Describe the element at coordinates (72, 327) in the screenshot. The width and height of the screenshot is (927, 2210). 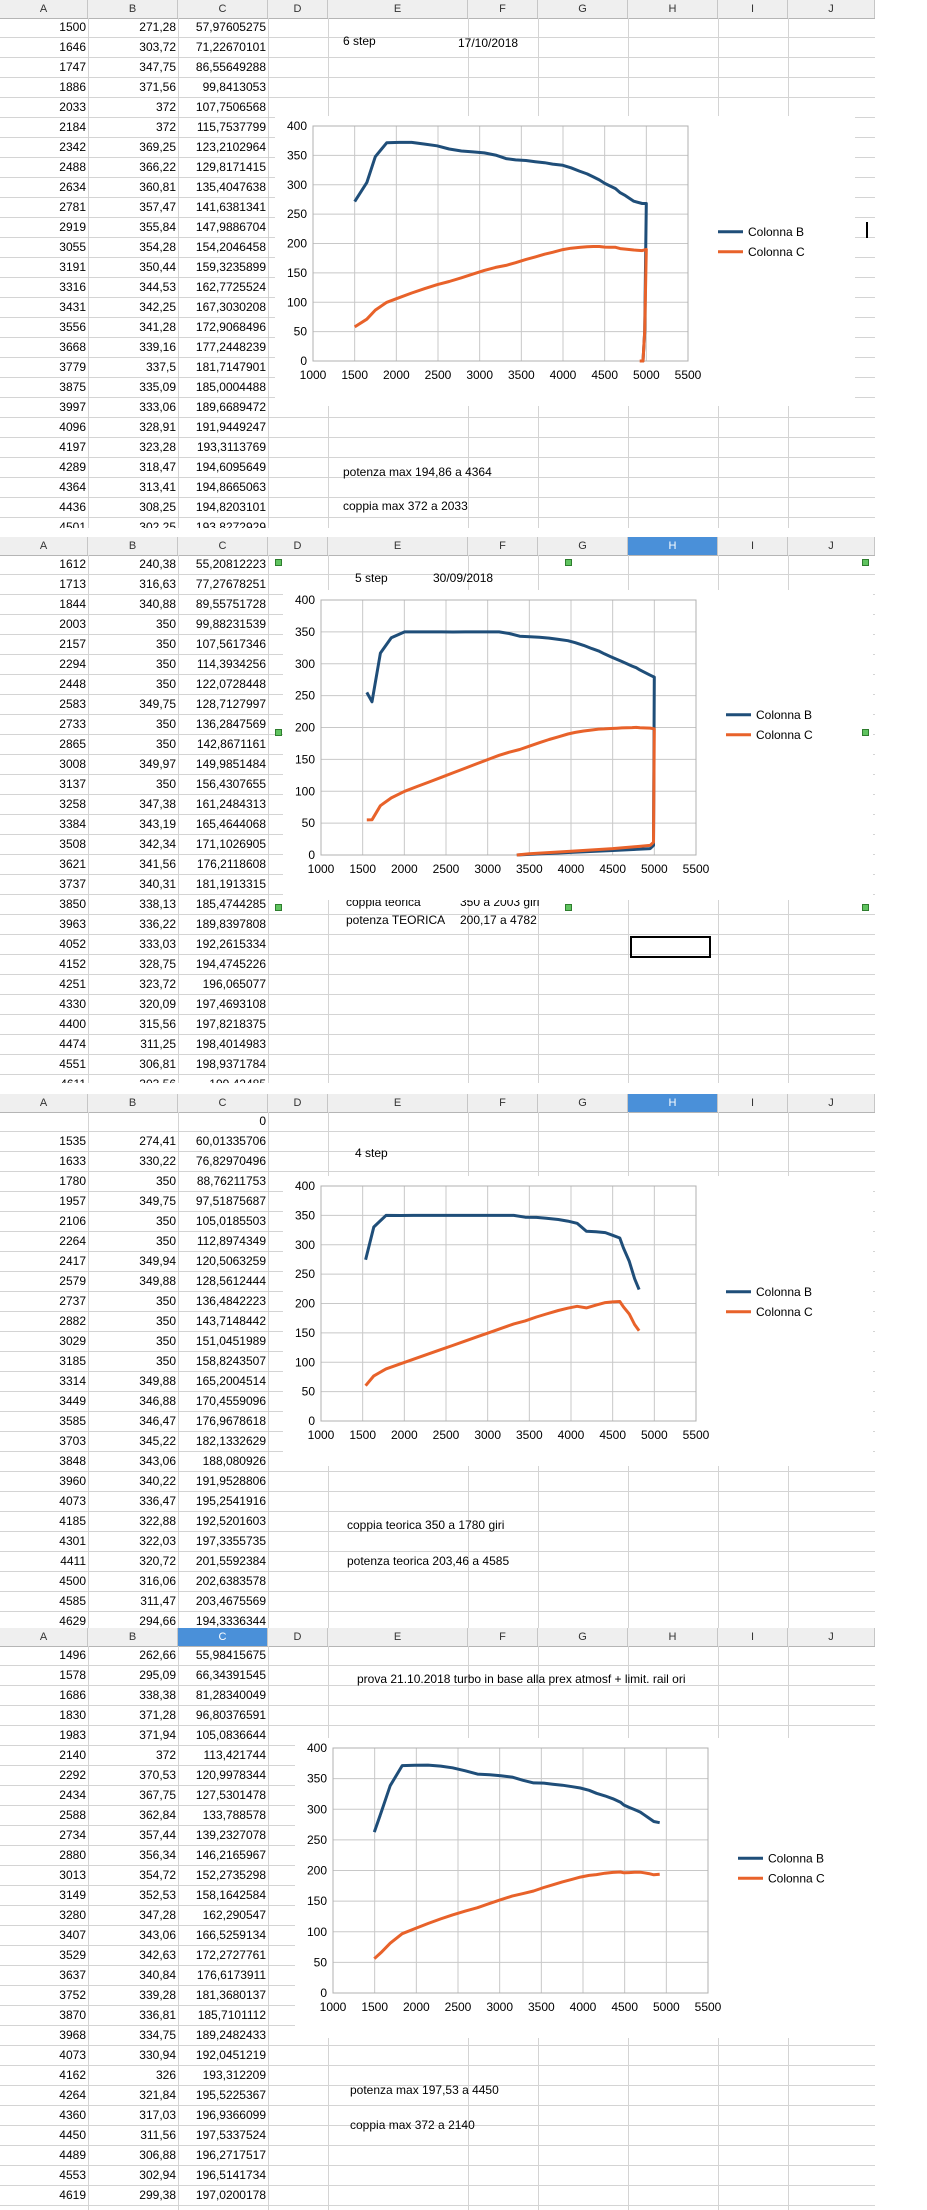
I see `cell-a: 3556` at that location.